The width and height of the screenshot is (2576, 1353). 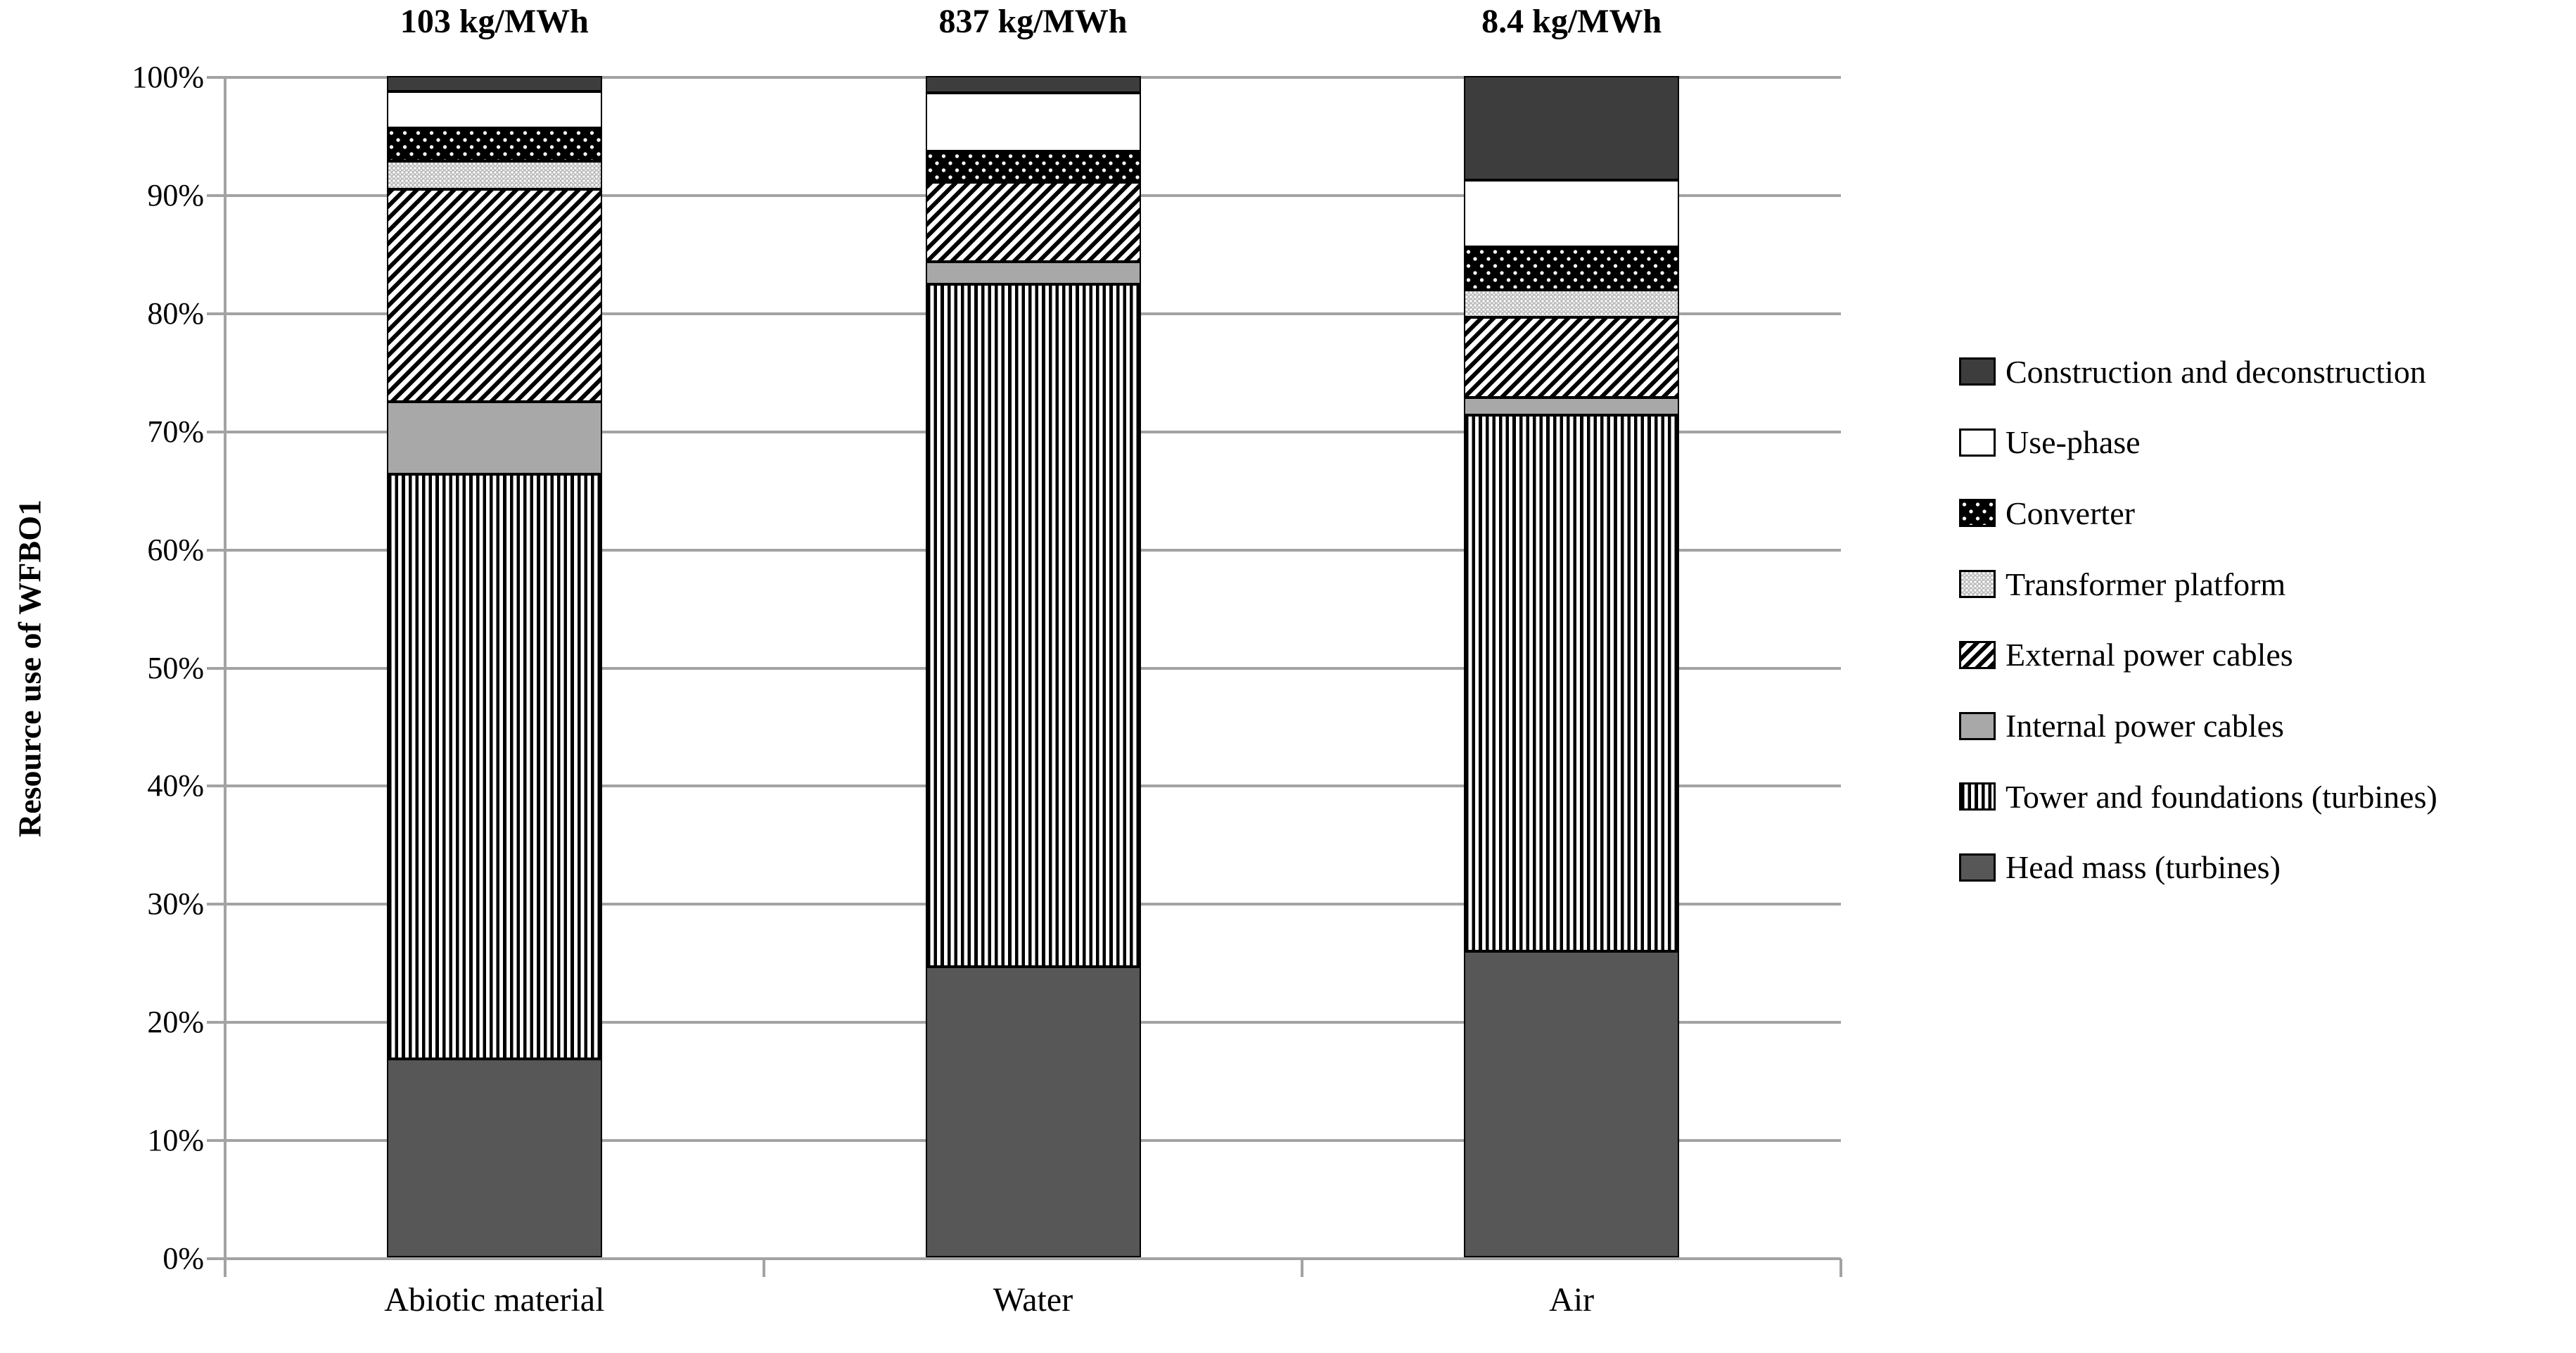 I want to click on y-tick-label: 40%, so click(x=175, y=786).